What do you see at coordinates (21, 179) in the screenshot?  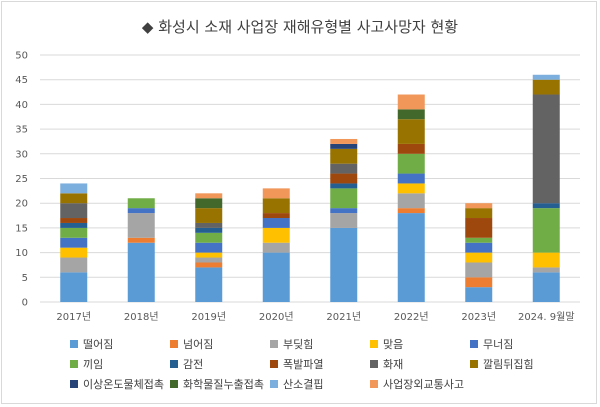 I see `y-tick-label: 25` at bounding box center [21, 179].